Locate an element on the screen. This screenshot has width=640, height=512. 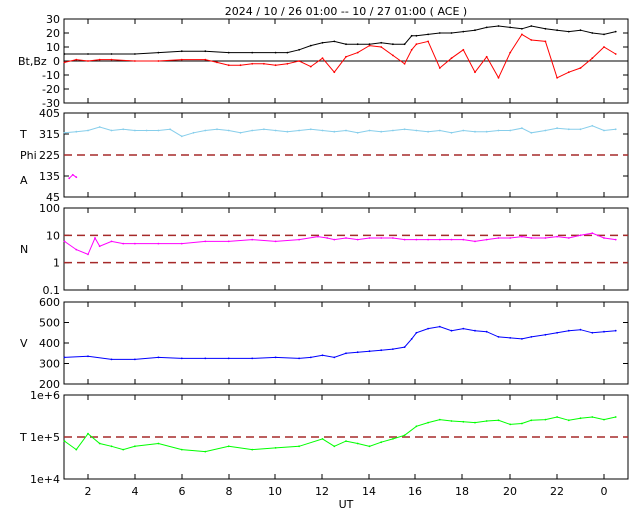
x-axis-label: UT is located at coordinates (346, 504).